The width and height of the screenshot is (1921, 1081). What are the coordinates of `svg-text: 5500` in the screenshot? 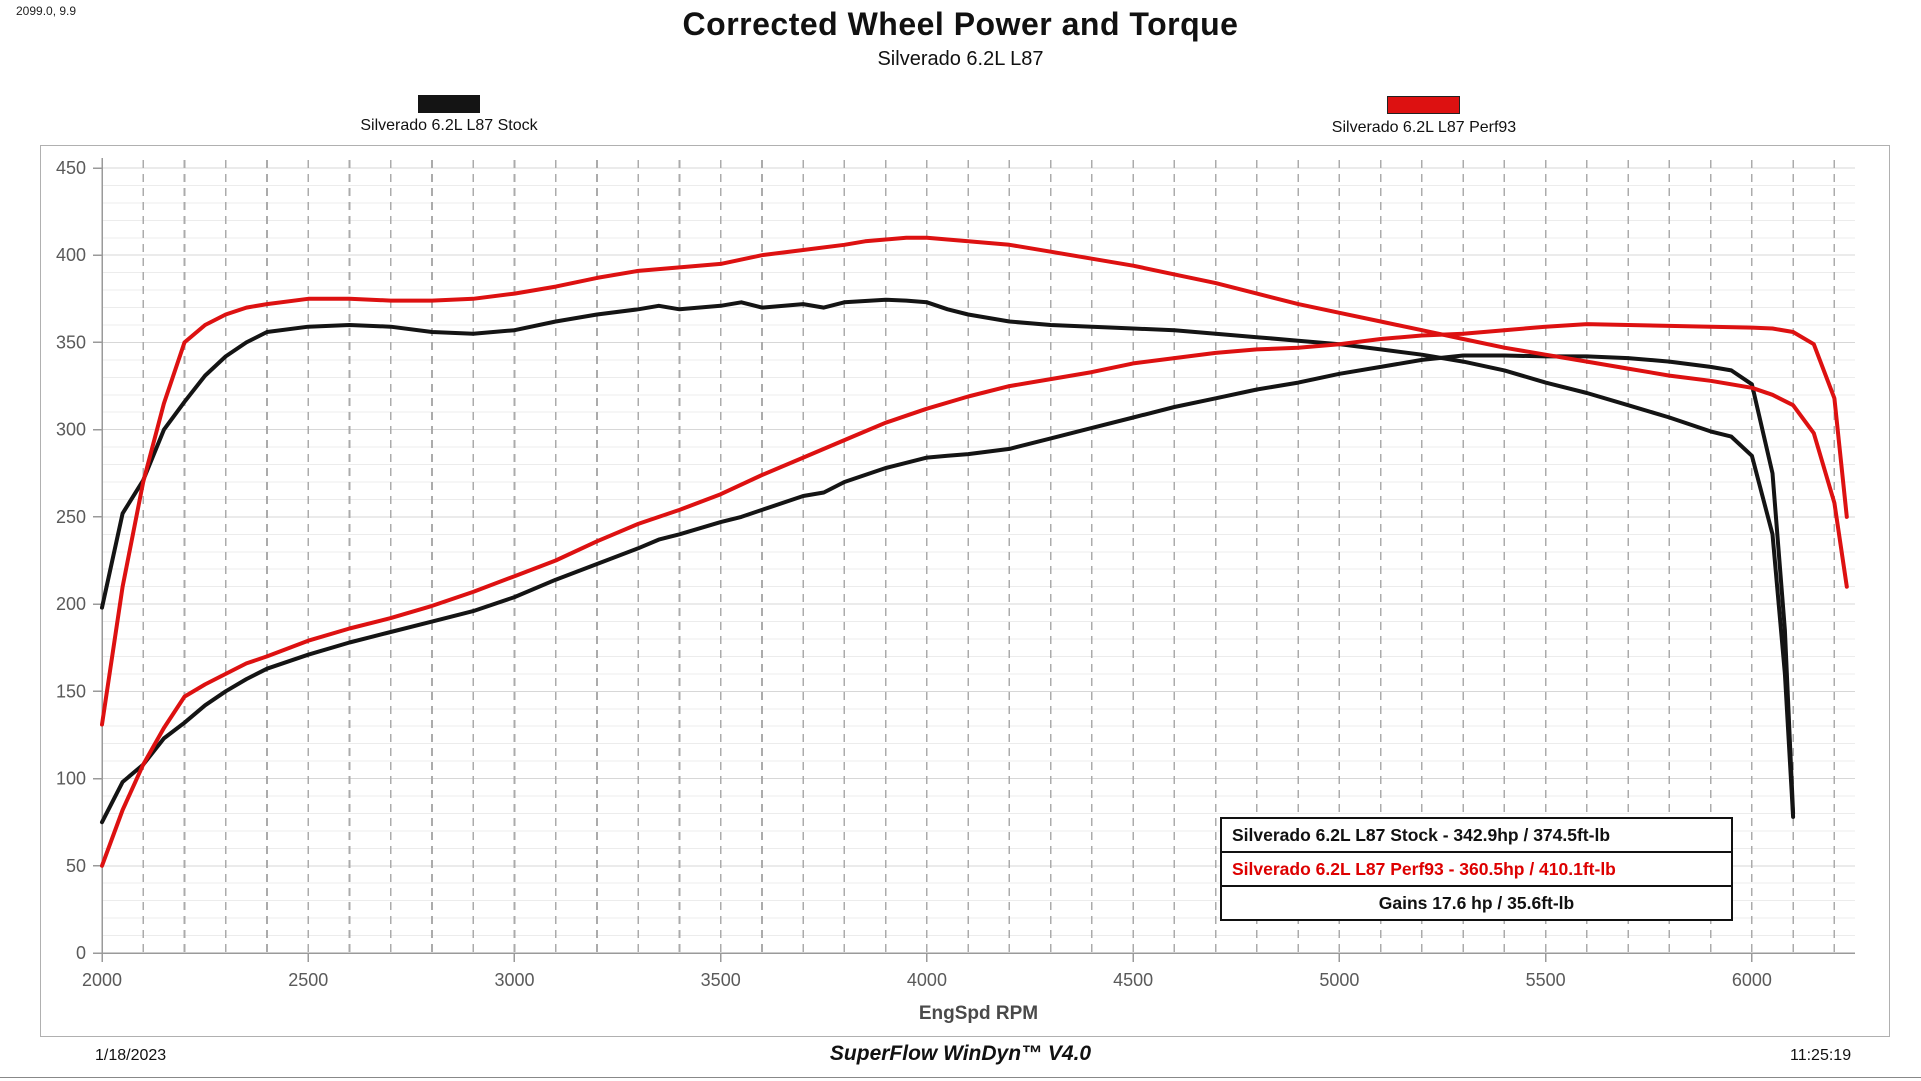 It's located at (1546, 980).